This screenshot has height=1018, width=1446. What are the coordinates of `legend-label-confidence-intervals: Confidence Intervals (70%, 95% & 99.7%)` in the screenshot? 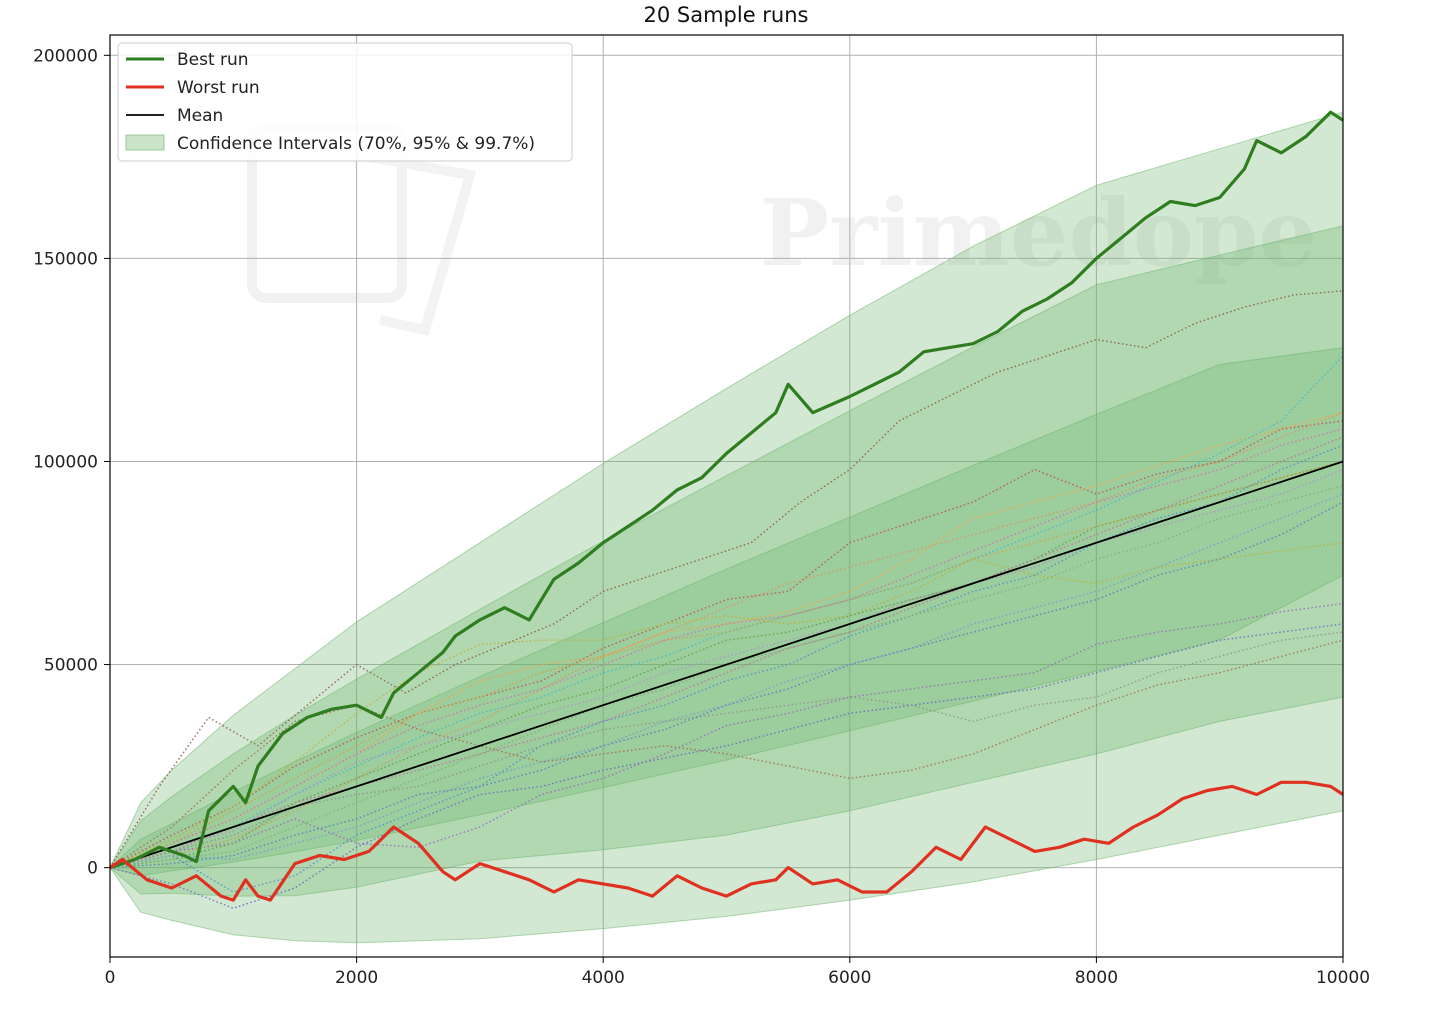 It's located at (356, 144).